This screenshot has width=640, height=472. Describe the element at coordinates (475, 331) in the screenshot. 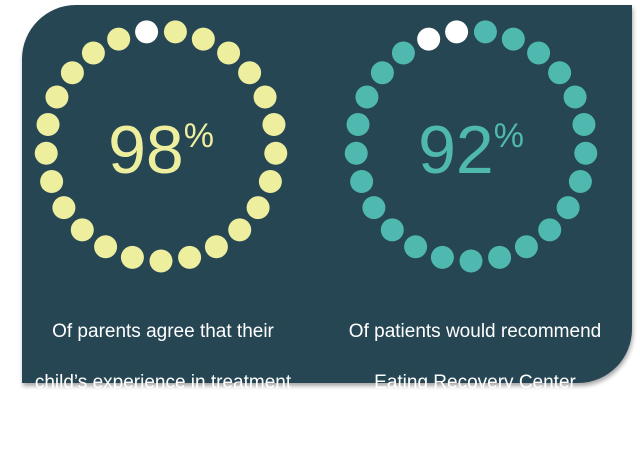

I see `caption-line: Of patients would recommend` at that location.